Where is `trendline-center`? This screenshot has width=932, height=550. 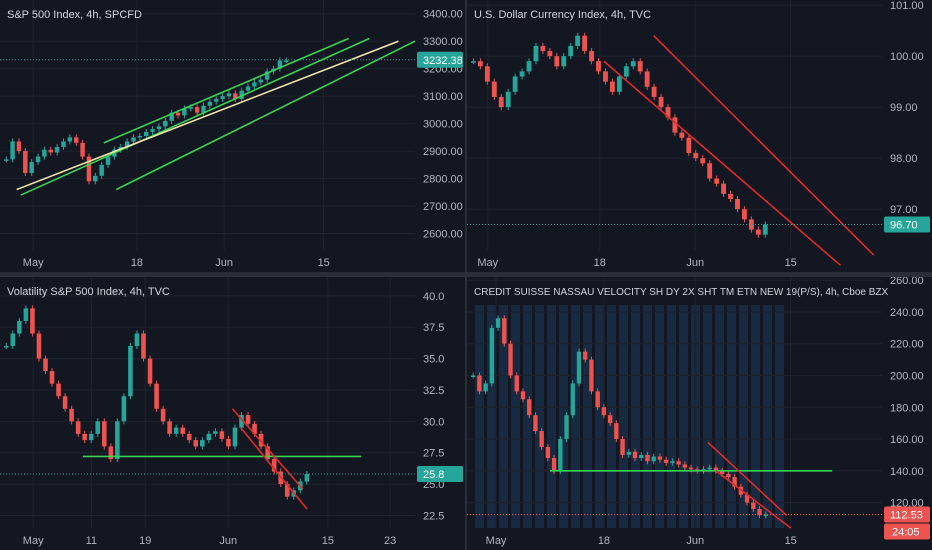
trendline-center is located at coordinates (207, 115).